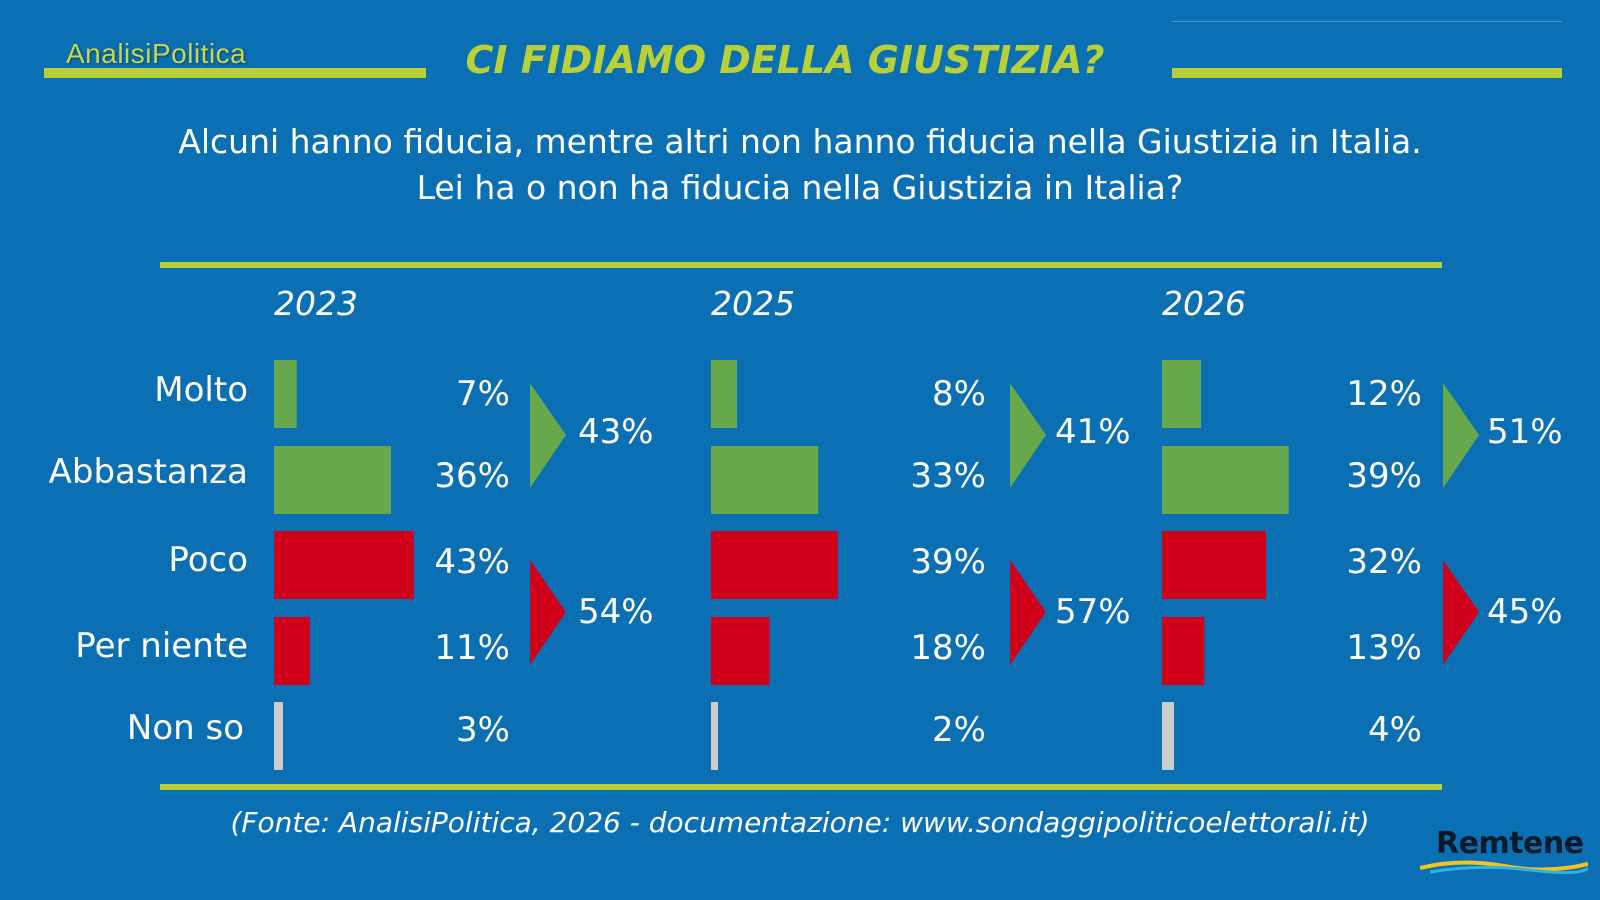 The image size is (1600, 900). Describe the element at coordinates (753, 303) in the screenshot. I see `year-header-2025: 2025` at that location.